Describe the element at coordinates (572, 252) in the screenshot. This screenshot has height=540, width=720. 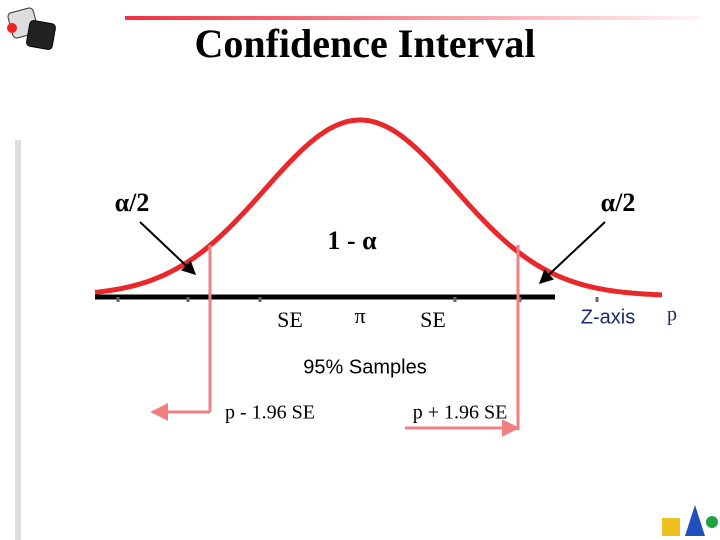
I see `pointer-right` at that location.